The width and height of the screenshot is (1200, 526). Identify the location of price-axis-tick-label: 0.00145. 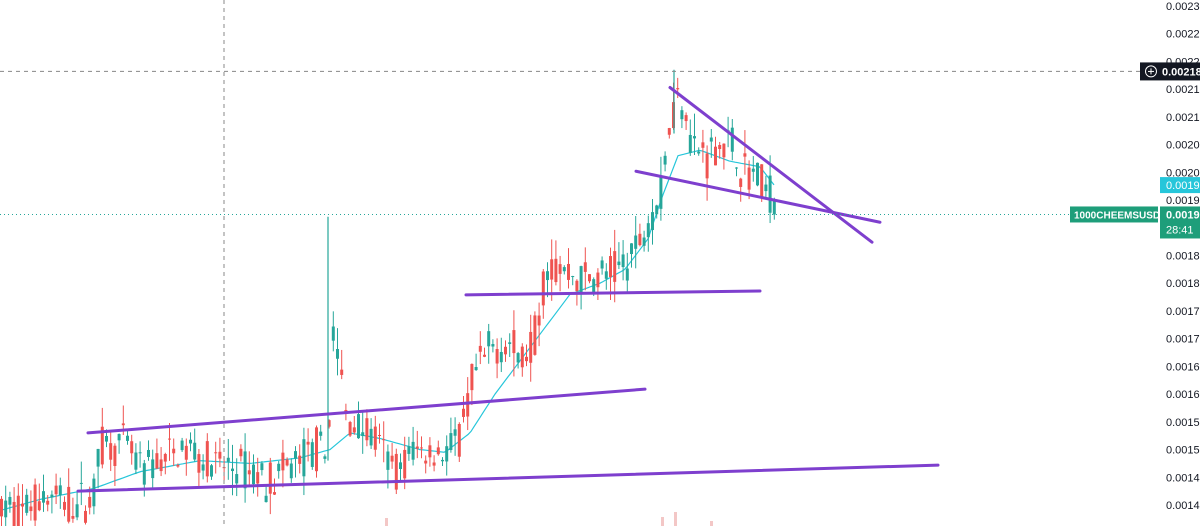
(1183, 478).